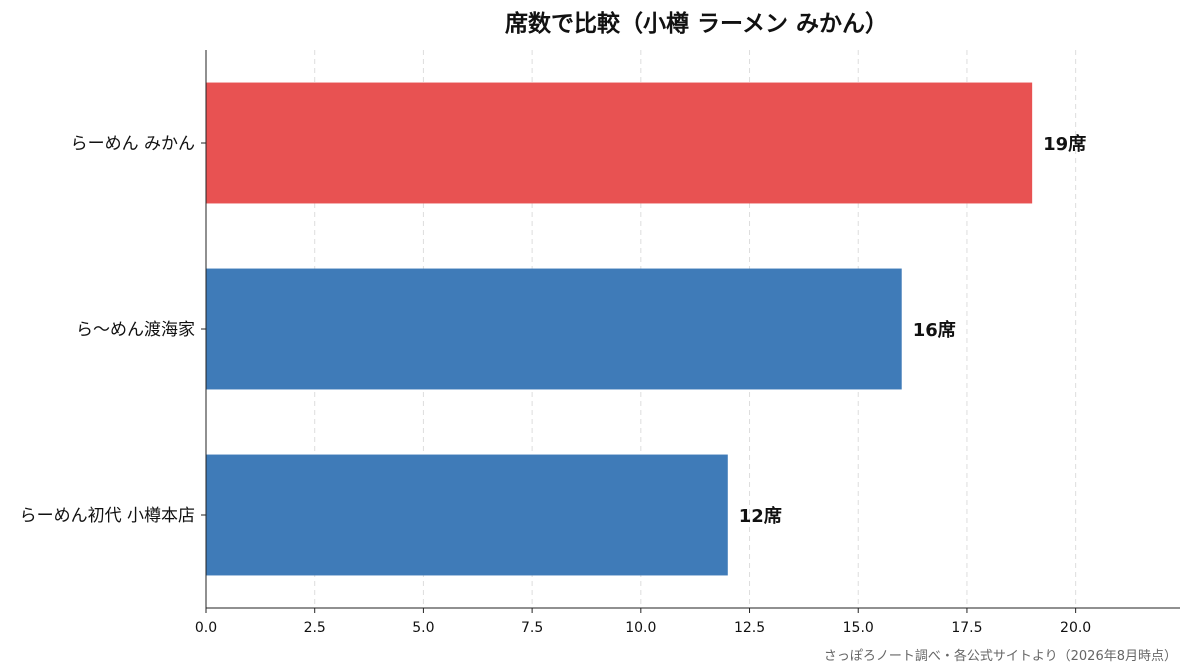  Describe the element at coordinates (934, 330) in the screenshot. I see `data-label: 16席` at that location.